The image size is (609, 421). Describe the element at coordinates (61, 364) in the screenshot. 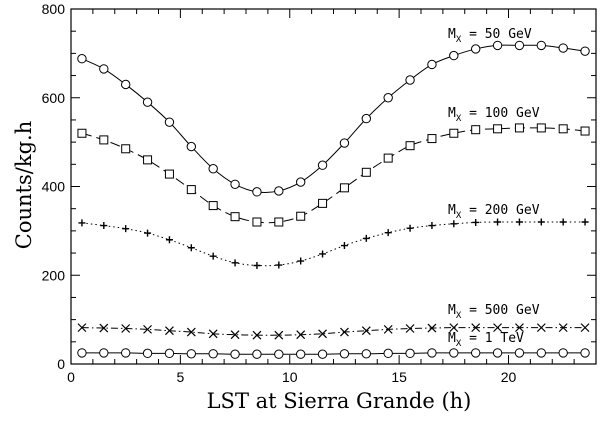

I see `y-tick-label: 0` at that location.